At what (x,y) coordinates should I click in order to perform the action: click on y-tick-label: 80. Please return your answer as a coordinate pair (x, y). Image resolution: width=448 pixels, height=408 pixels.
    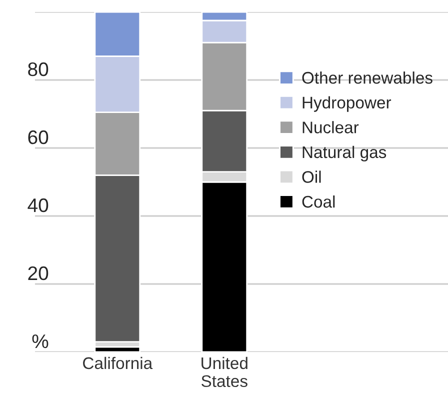
    Looking at the image, I should click on (38, 69).